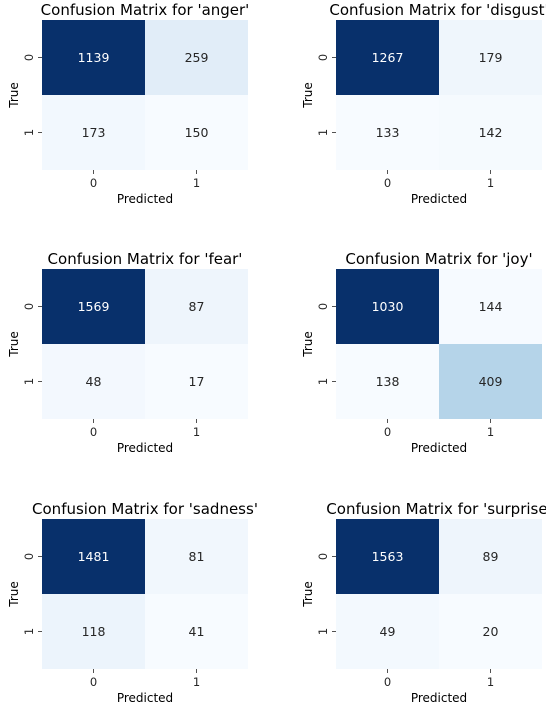  Describe the element at coordinates (438, 259) in the screenshot. I see `panel-title: Confusion Matrix for 'joy'` at that location.